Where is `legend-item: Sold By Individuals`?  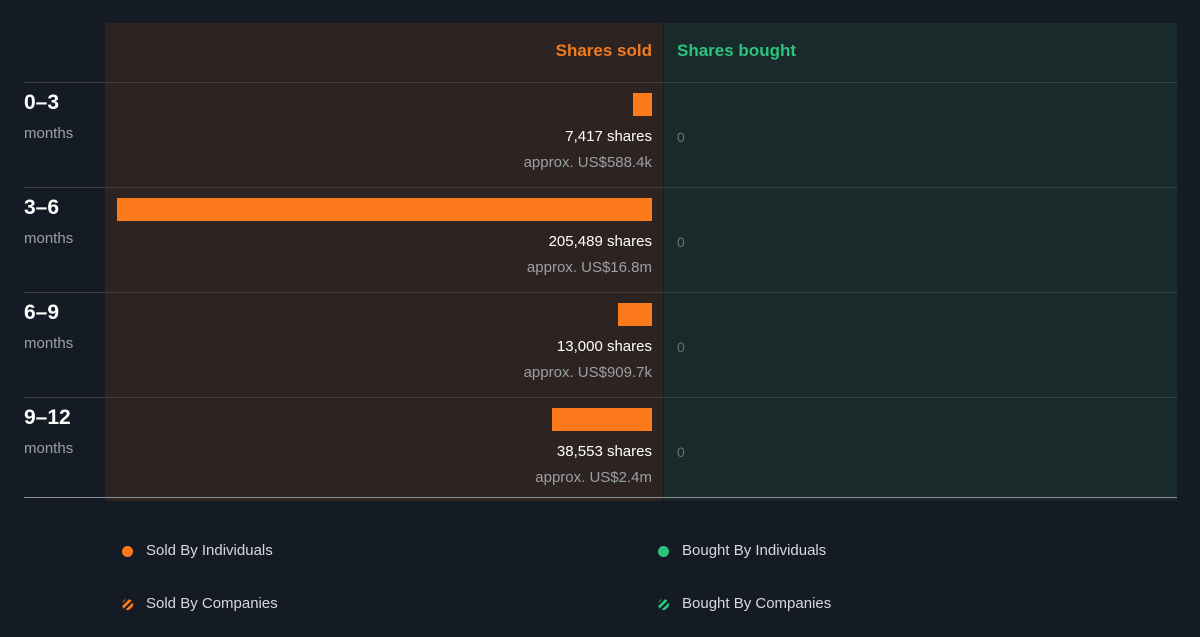
legend-item: Sold By Individuals is located at coordinates (197, 551).